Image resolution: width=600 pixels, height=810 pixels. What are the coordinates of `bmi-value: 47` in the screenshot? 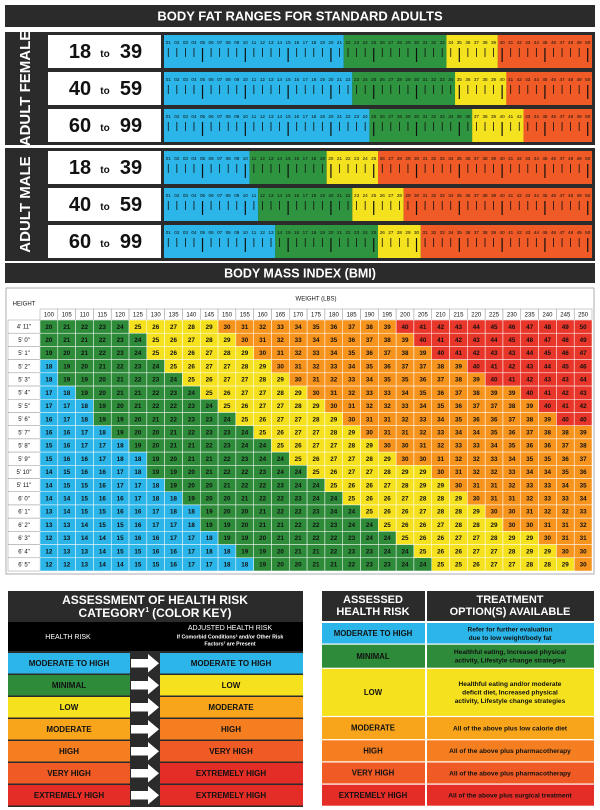 It's located at (530, 327).